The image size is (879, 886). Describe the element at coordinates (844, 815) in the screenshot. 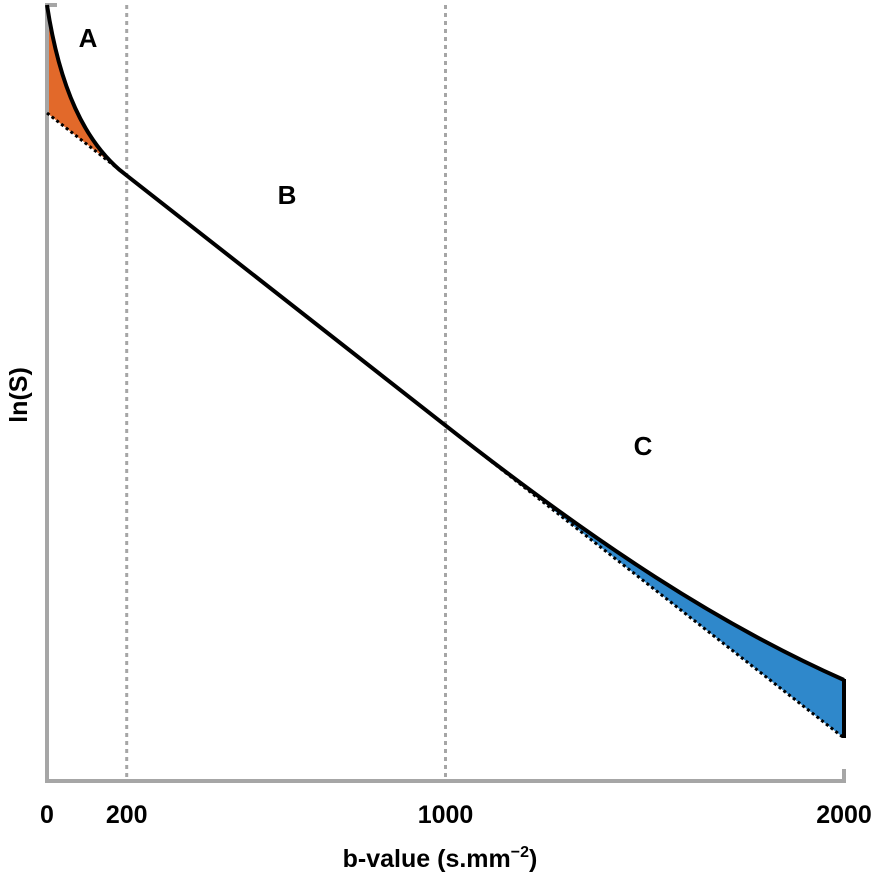

I see `x-tick-label: 2000` at that location.